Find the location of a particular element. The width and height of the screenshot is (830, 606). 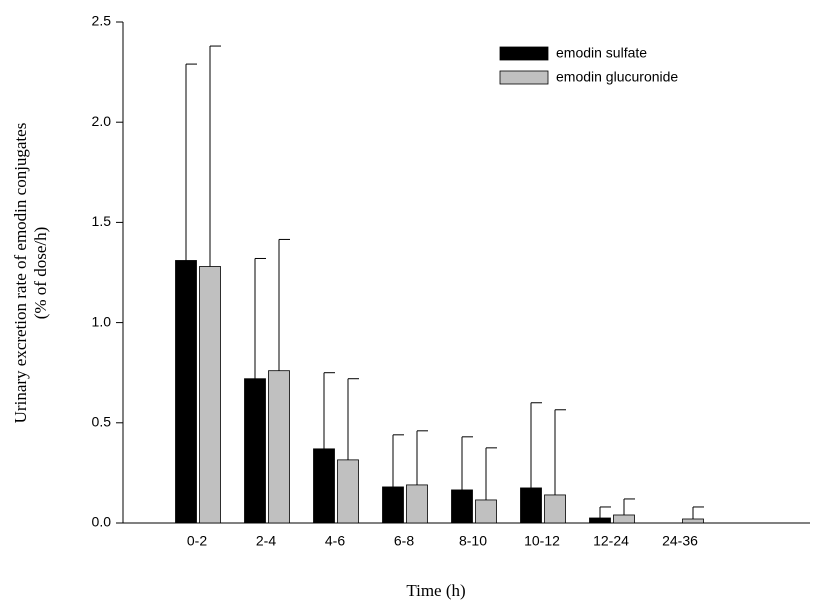

x-tick-label: 4-6 is located at coordinates (335, 541).